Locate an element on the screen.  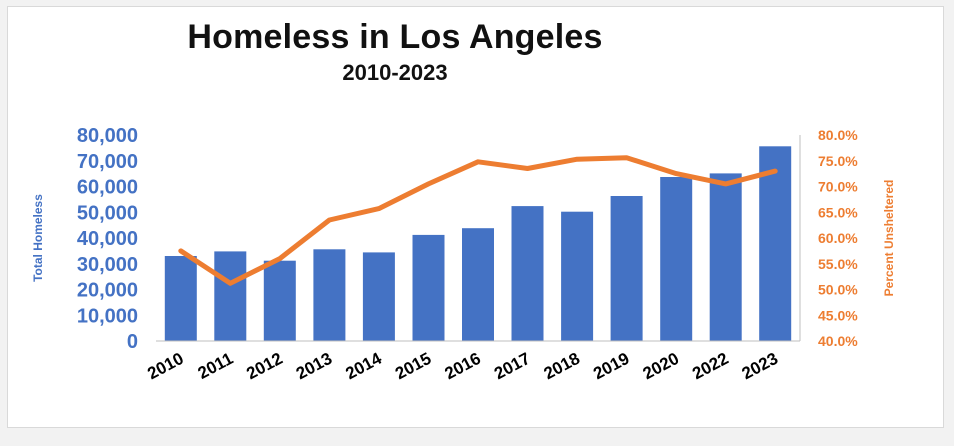
y-right-axis-title: Percent Unsheltered is located at coordinates (889, 238).